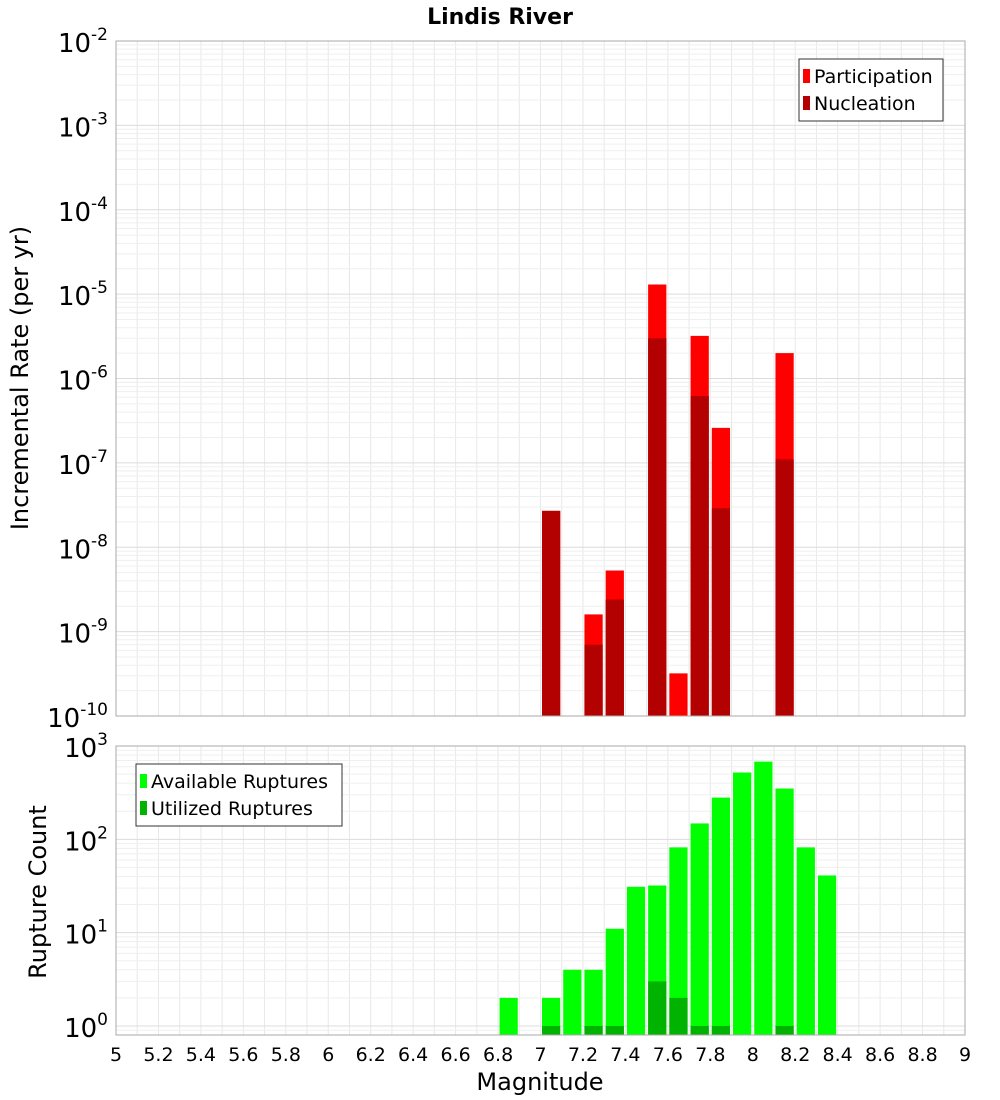 Image resolution: width=1000 pixels, height=1100 pixels. Describe the element at coordinates (86, 840) in the screenshot. I see `bottom-y-tick-label: 10²` at that location.